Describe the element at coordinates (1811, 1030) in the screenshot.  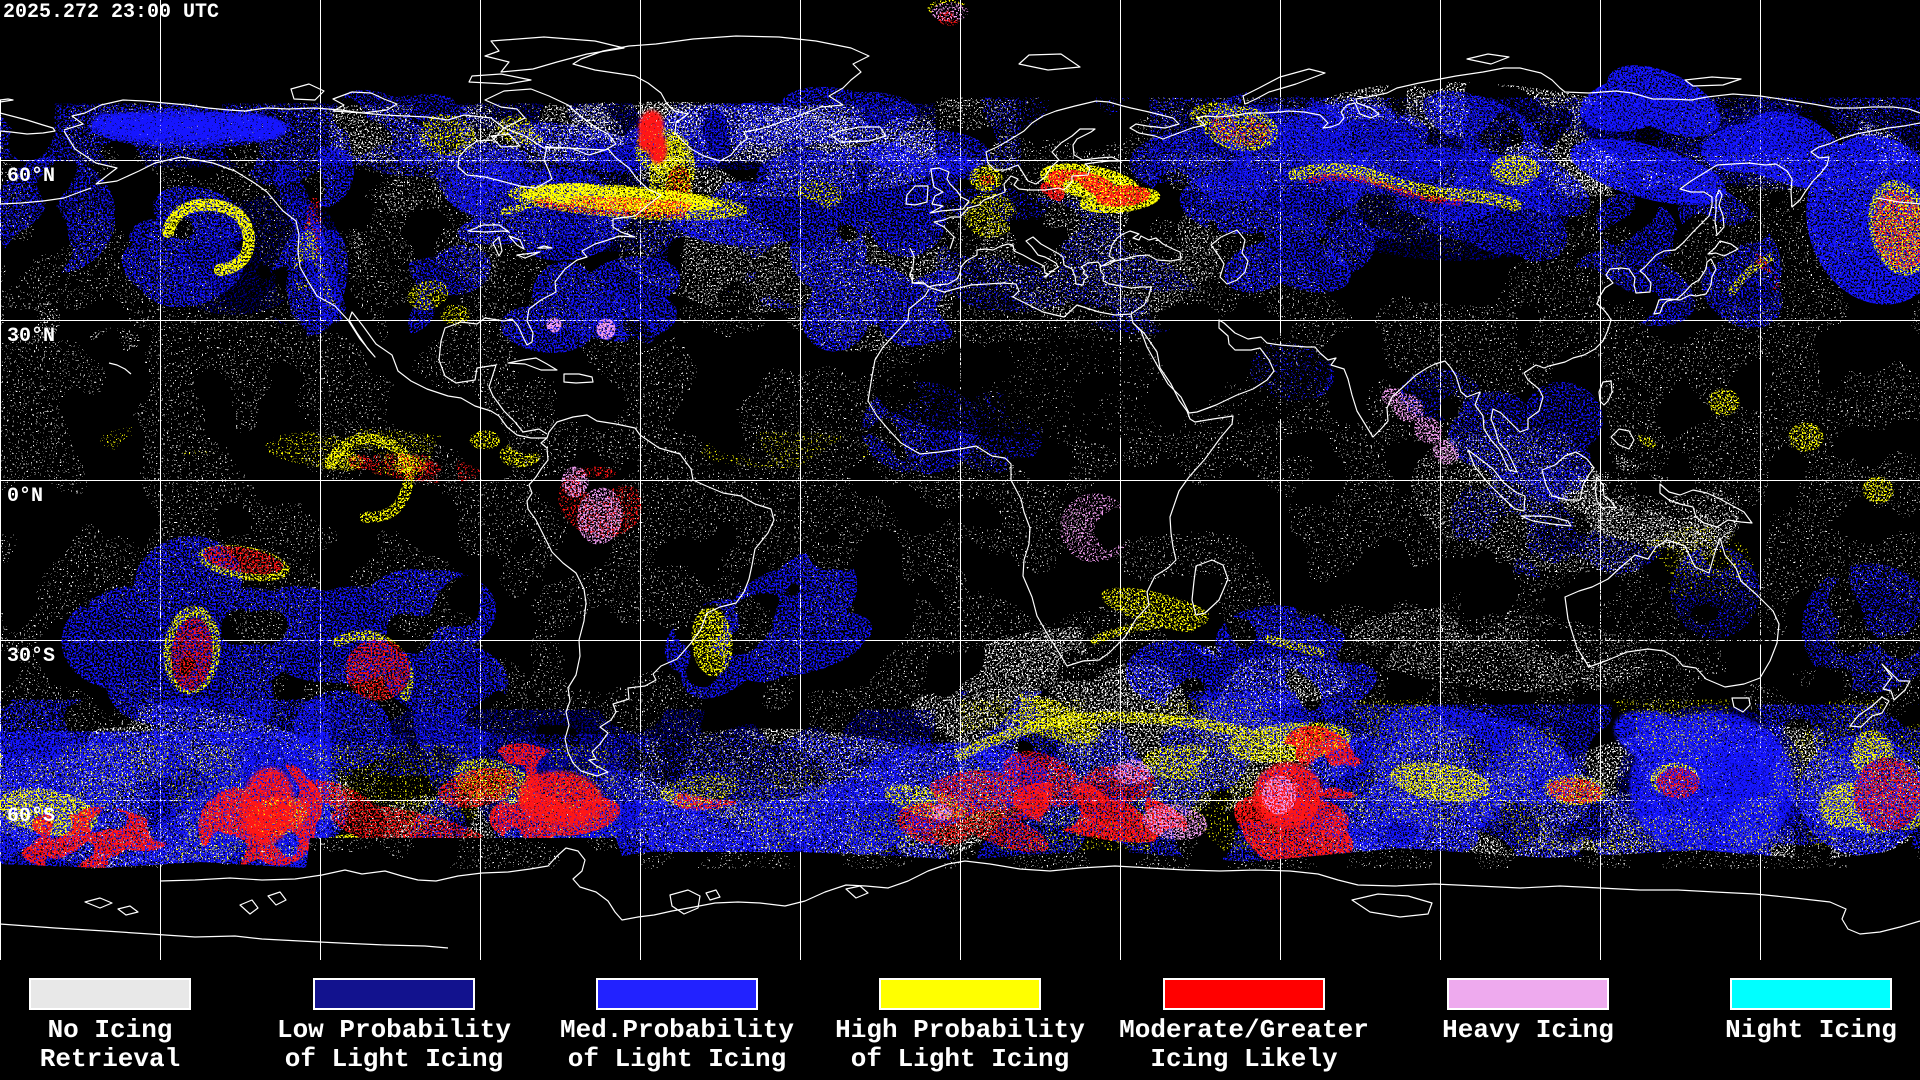
I see `svg-text: Night Icing` at that location.